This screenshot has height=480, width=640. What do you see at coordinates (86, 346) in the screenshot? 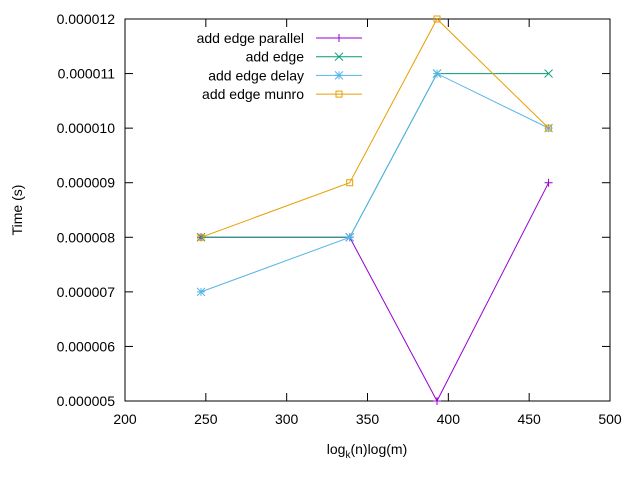
I see `y-tick-label: 0.000006` at bounding box center [86, 346].